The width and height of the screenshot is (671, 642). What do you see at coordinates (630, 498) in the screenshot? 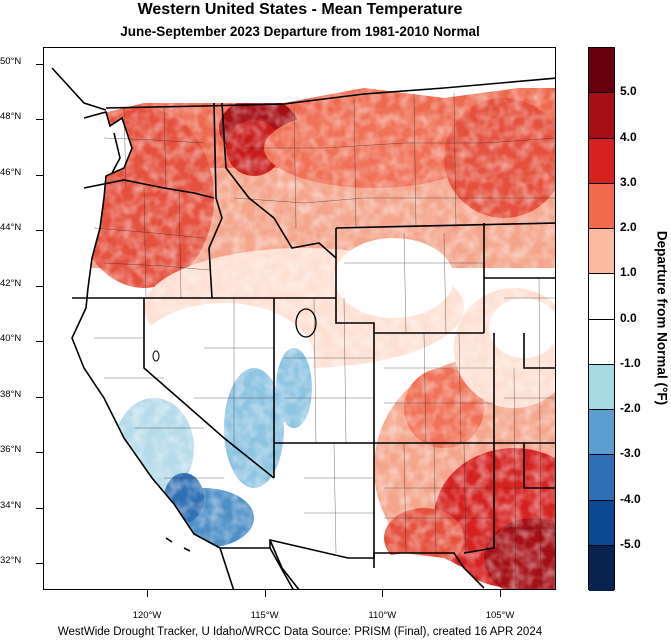
I see `legend-tick-label: -4.0` at bounding box center [630, 498].